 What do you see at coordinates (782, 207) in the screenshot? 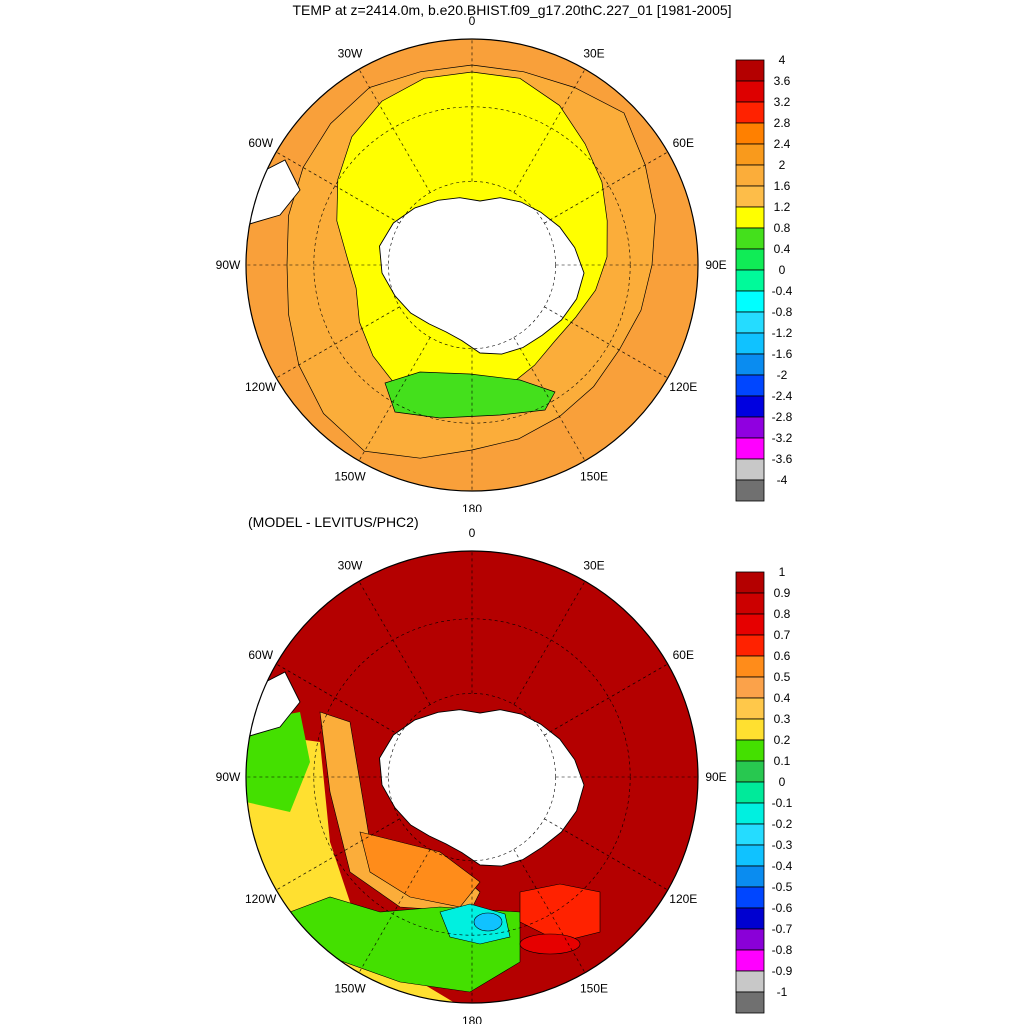
I see `colorbar-tick-label: 1.2` at bounding box center [782, 207].